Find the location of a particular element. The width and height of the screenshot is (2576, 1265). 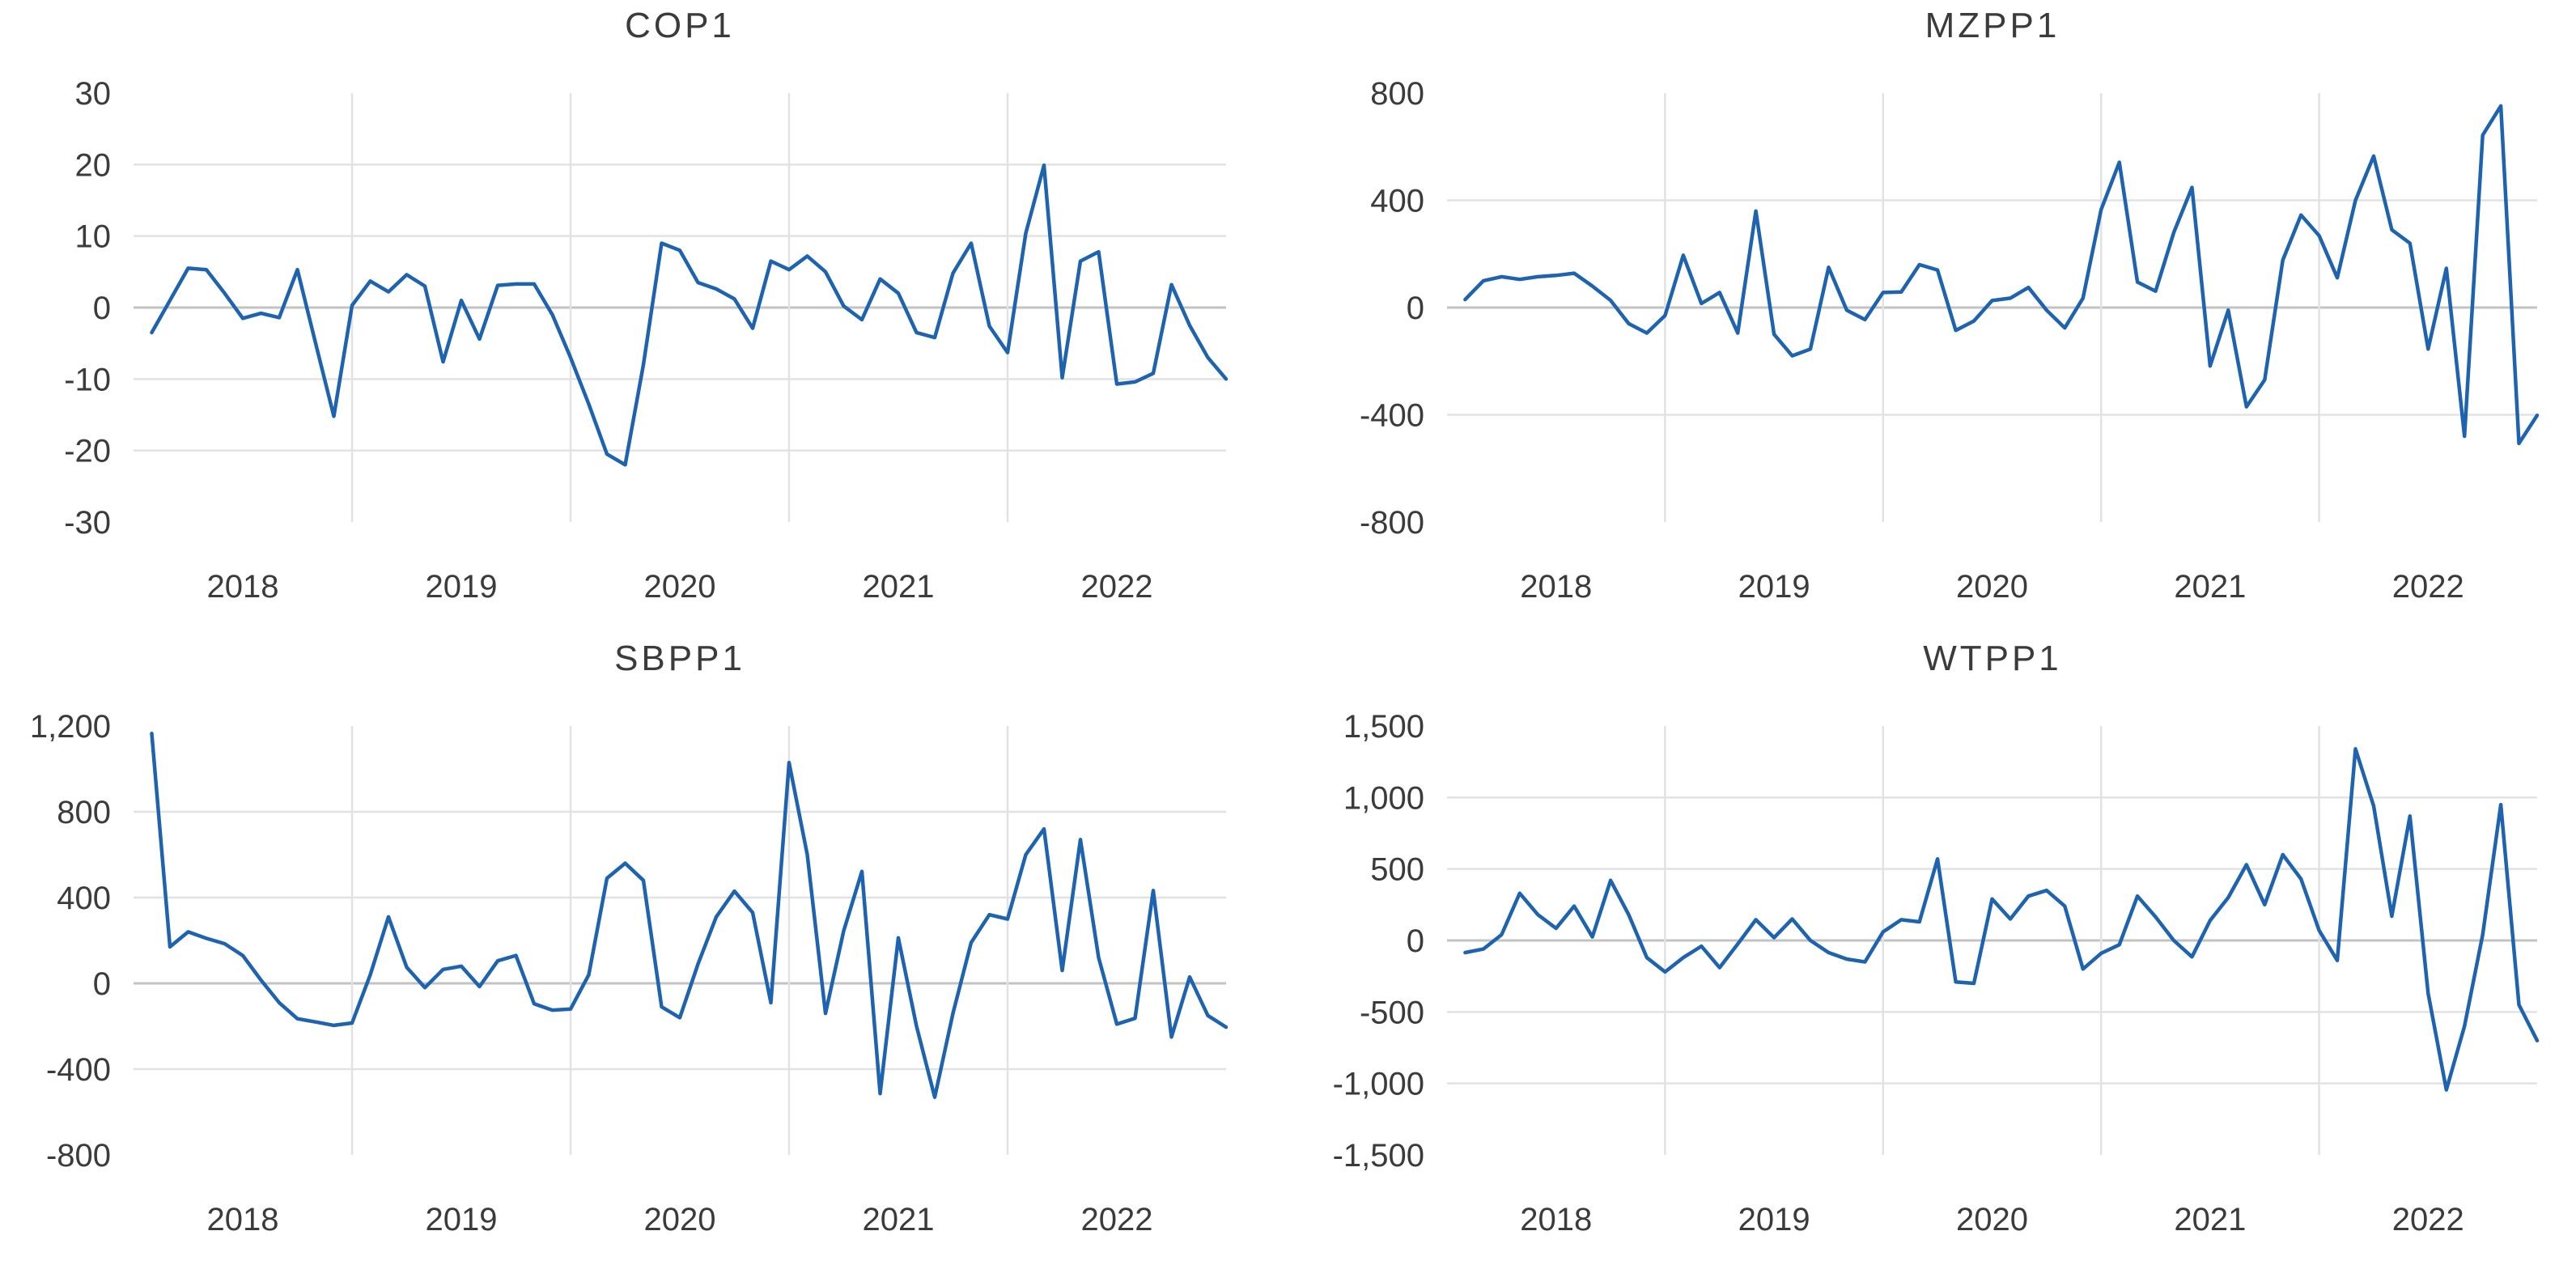

y-tick-label: -10 is located at coordinates (87, 379).